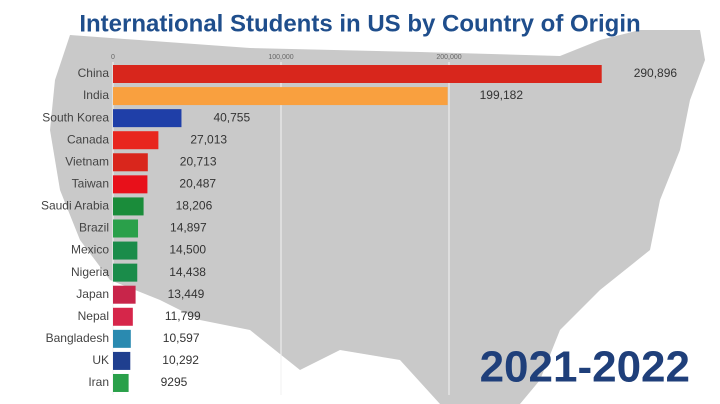 The width and height of the screenshot is (720, 404). I want to click on value-label: 13,449, so click(186, 294).